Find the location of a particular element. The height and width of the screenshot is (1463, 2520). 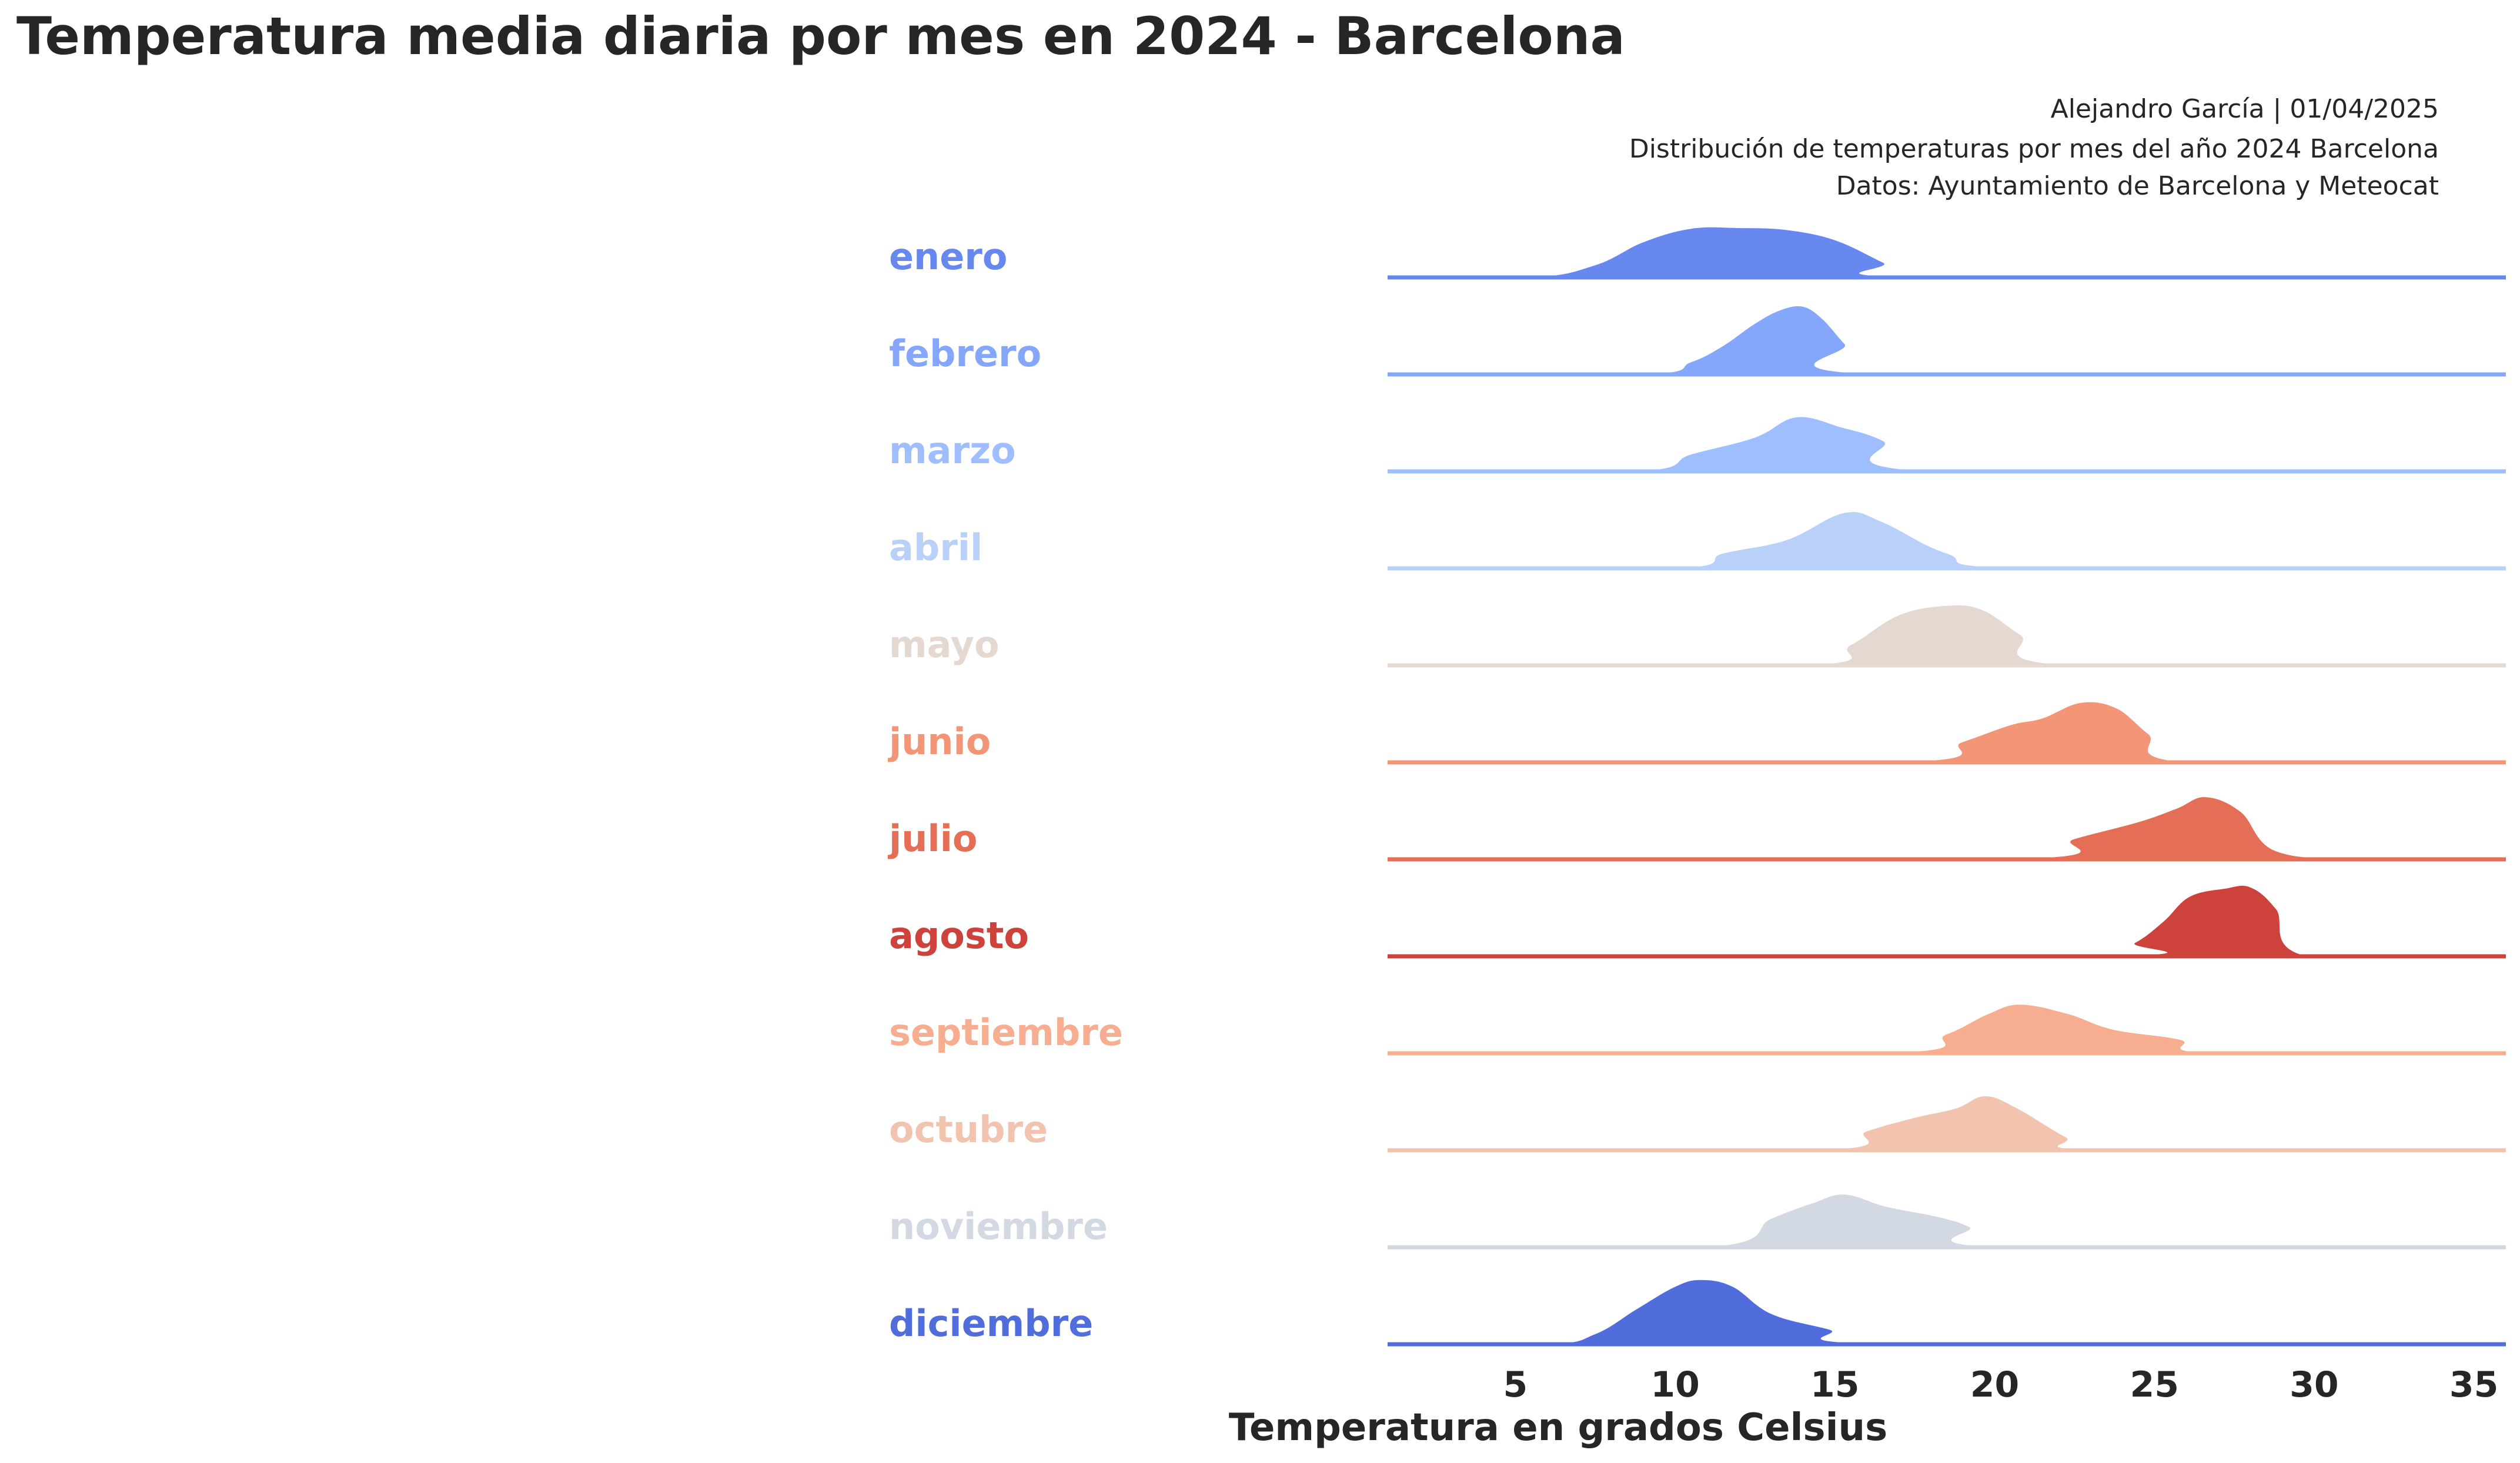

month-label-mayo: mayo is located at coordinates (944, 644).